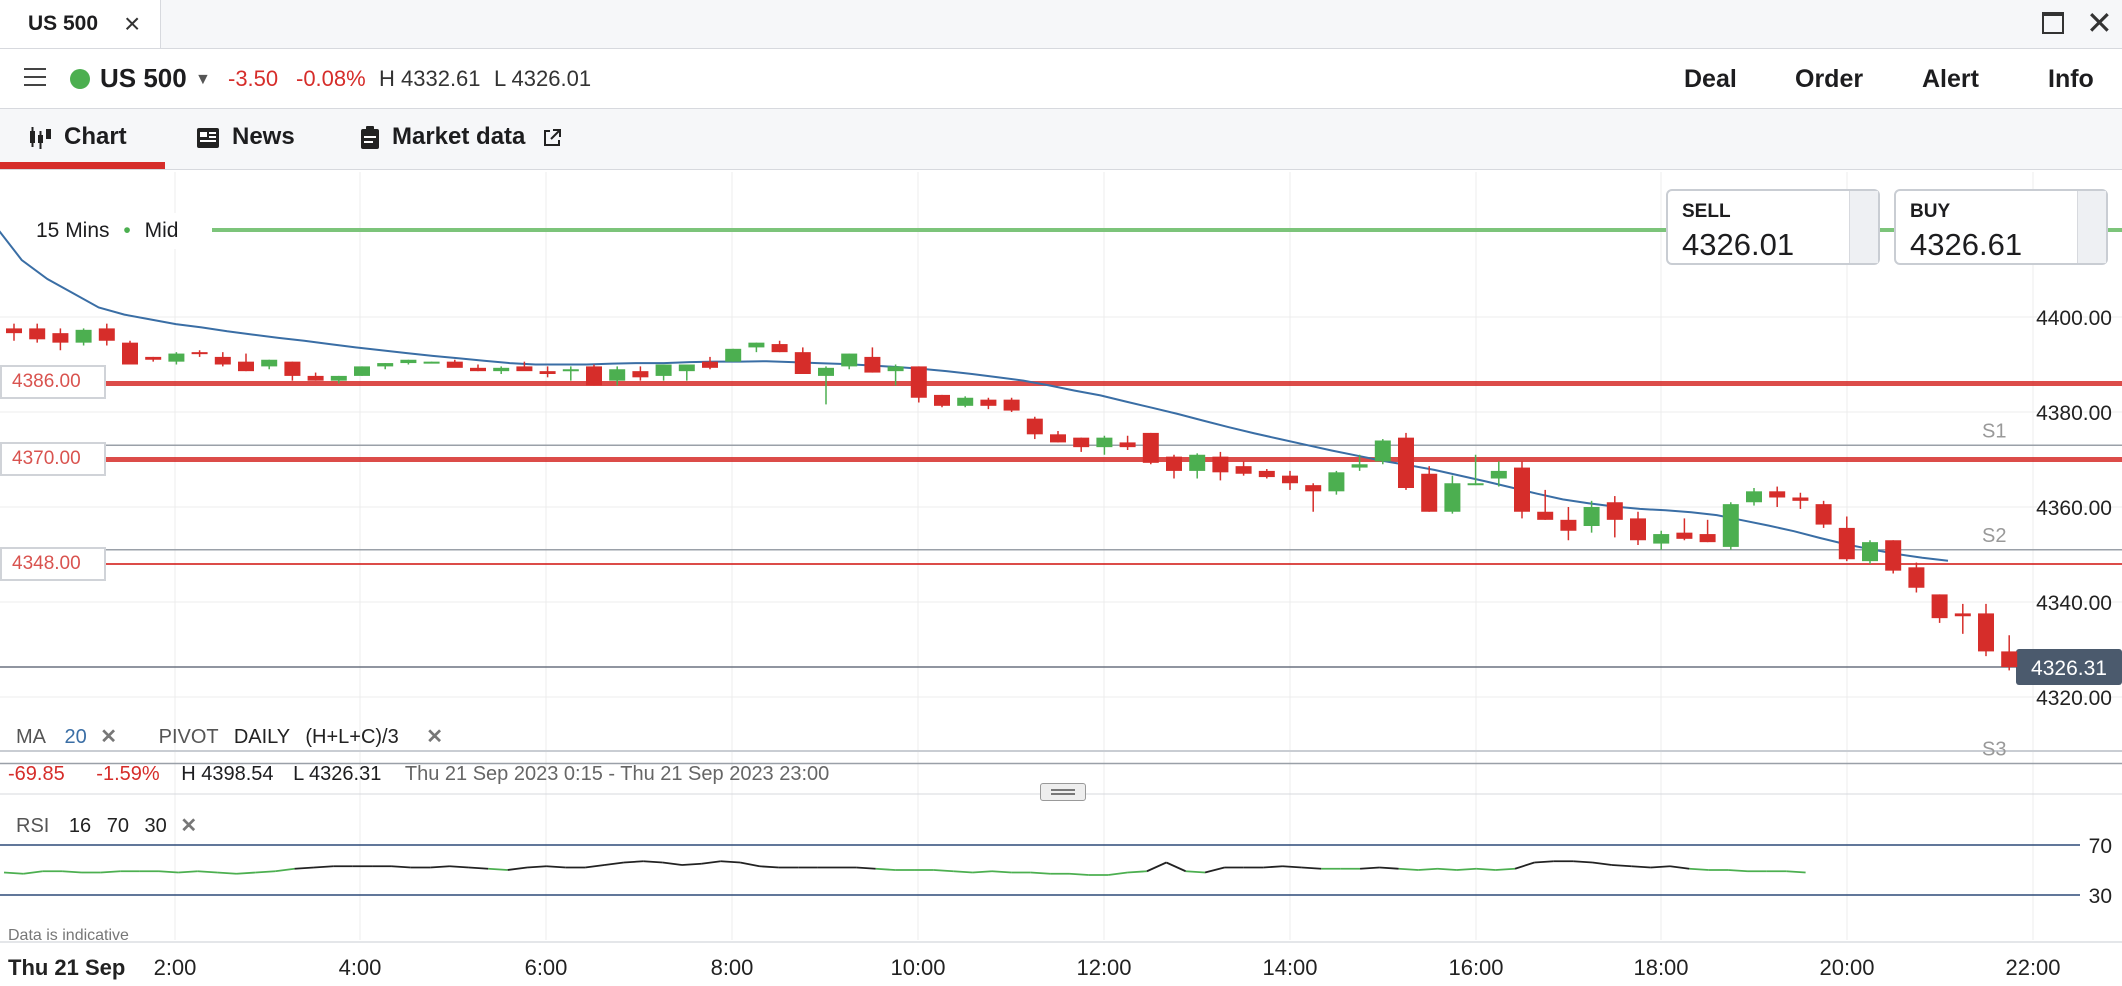  Describe the element at coordinates (80, 24) in the screenshot. I see `tab-us500: US 500 ×` at that location.